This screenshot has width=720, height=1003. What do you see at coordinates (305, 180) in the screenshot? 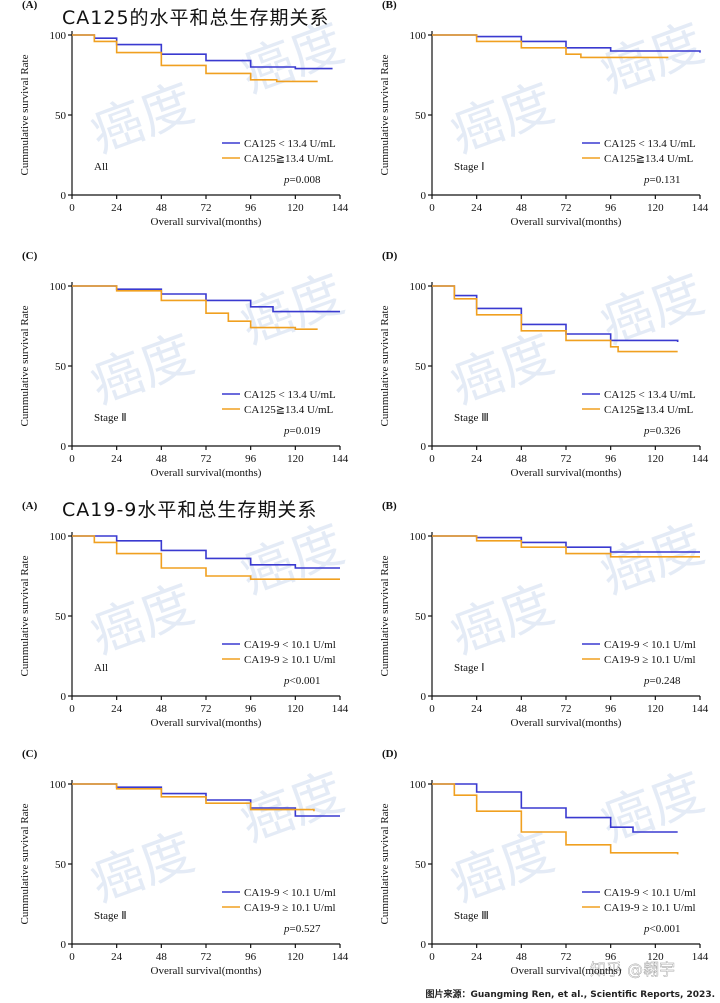
I see `p-number: =0.008` at bounding box center [305, 180].